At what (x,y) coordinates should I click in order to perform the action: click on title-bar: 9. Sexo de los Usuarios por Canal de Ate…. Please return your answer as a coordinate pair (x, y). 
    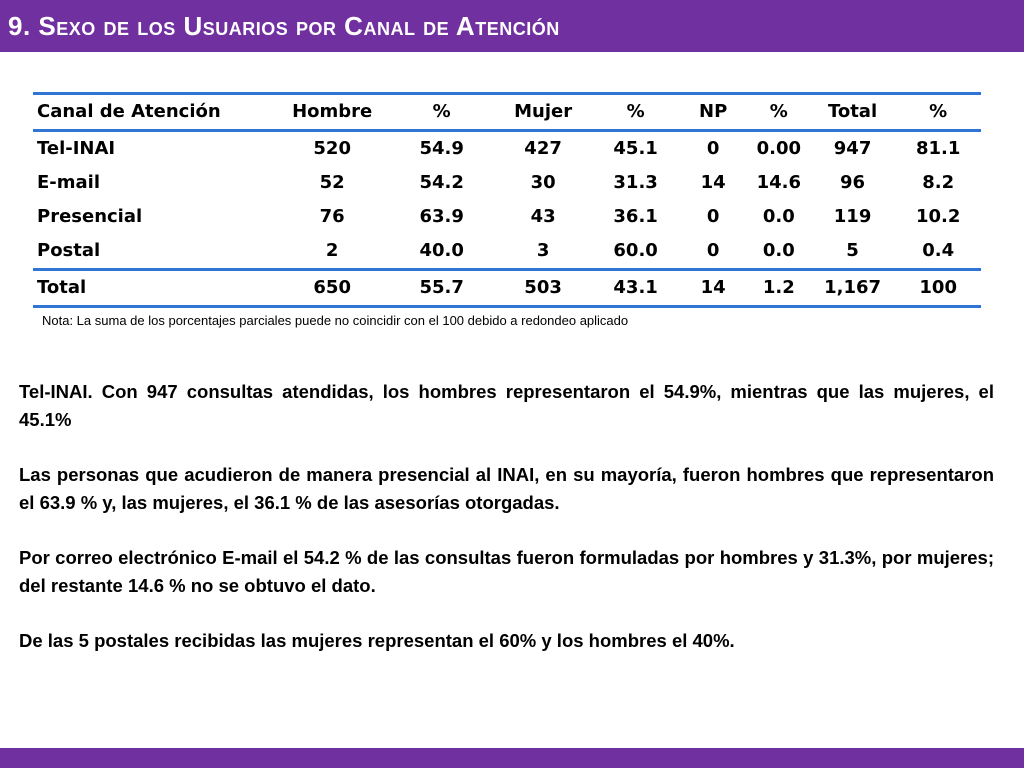
    Looking at the image, I should click on (512, 26).